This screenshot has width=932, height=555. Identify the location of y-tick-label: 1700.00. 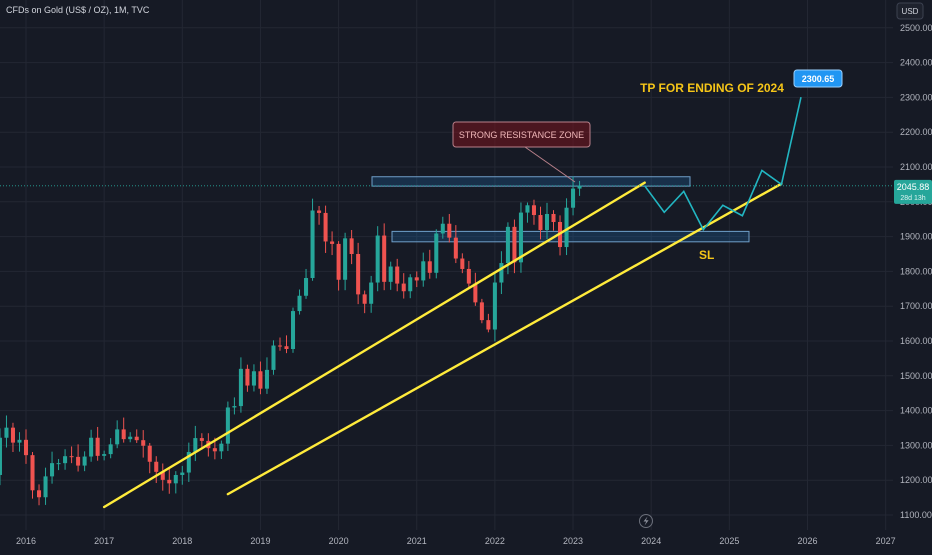
(916, 306).